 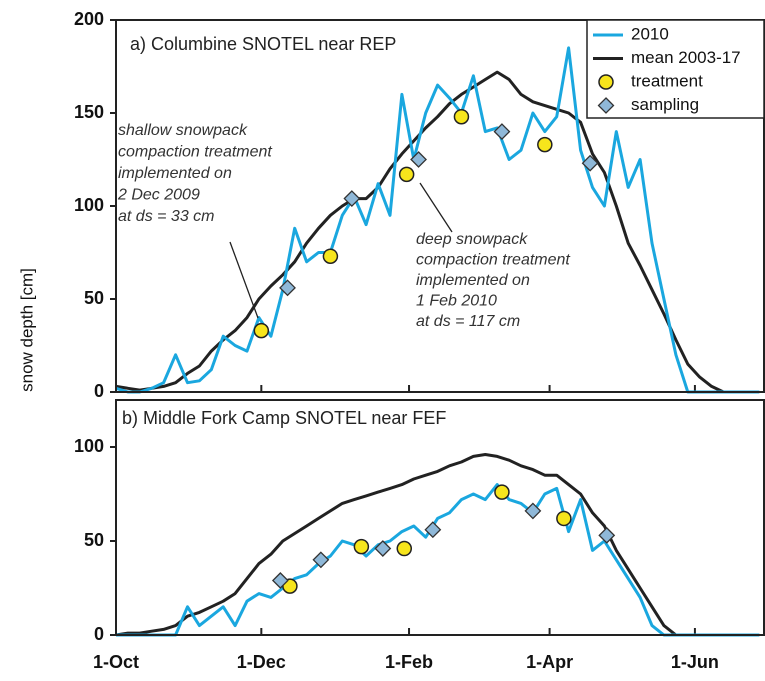 What do you see at coordinates (549, 662) in the screenshot?
I see `x-tick-label: 1-Apr` at bounding box center [549, 662].